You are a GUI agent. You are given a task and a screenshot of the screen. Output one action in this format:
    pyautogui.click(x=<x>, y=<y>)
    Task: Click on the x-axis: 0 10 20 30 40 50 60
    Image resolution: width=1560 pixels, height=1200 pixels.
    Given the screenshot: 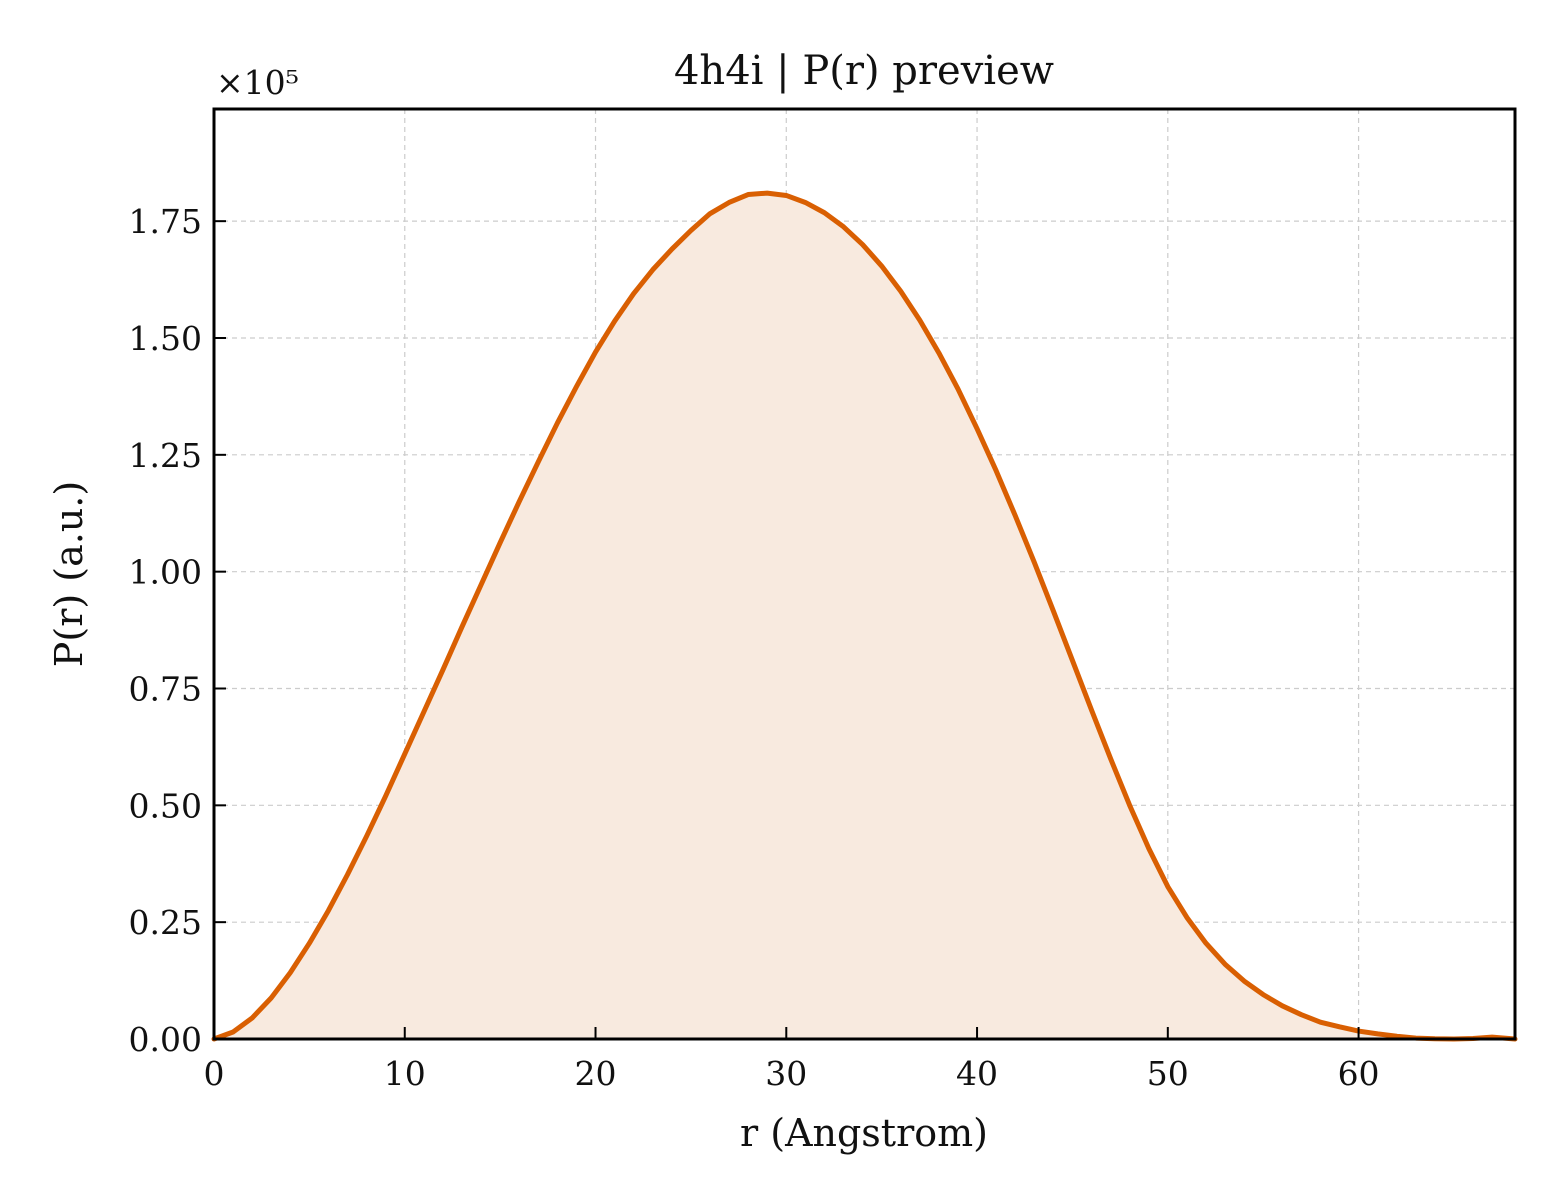 What is the action you would take?
    pyautogui.click(x=792, y=1060)
    